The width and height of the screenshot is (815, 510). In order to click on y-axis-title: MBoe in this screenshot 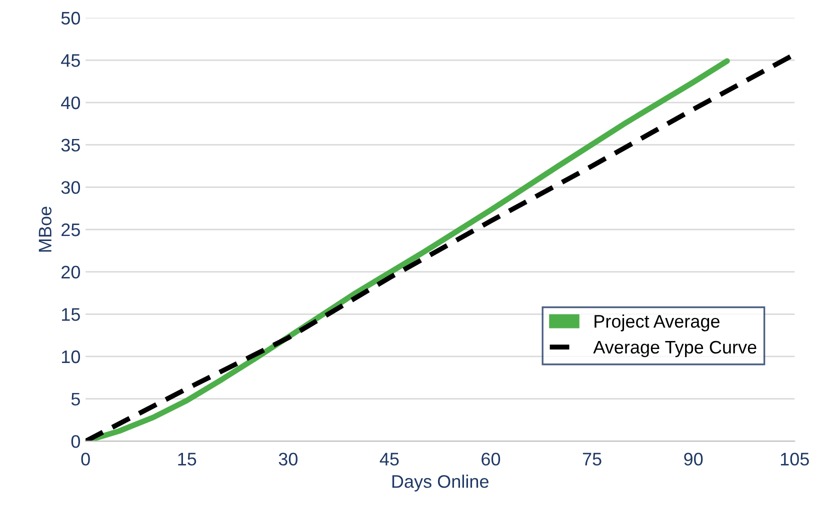, I will do `click(45, 229)`.